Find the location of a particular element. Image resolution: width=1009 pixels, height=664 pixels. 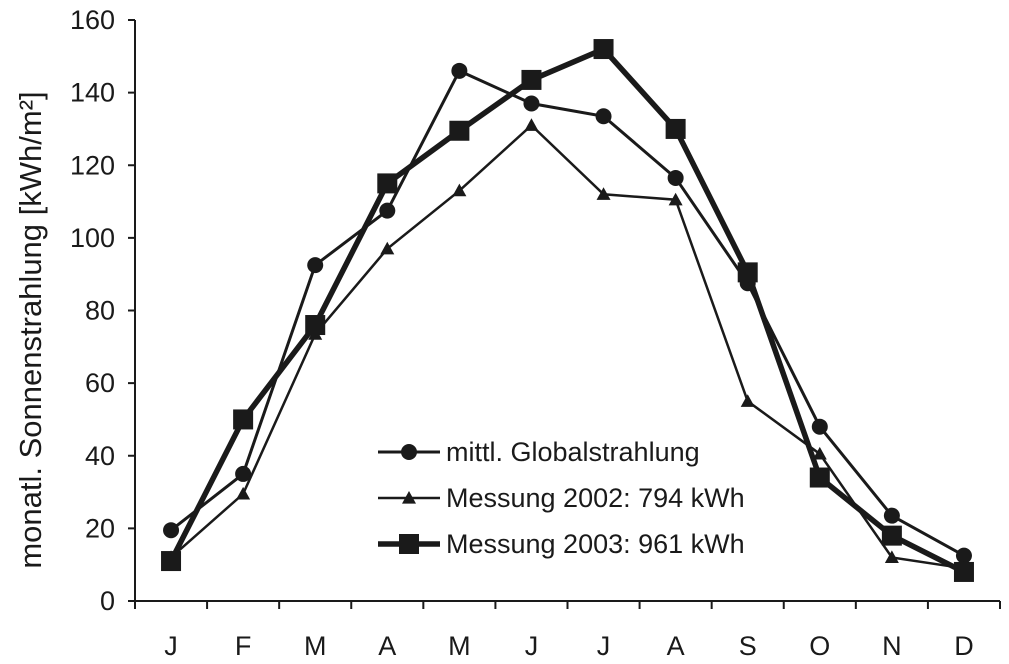

legend-label: mittl. Globalstrahlung is located at coordinates (573, 452).